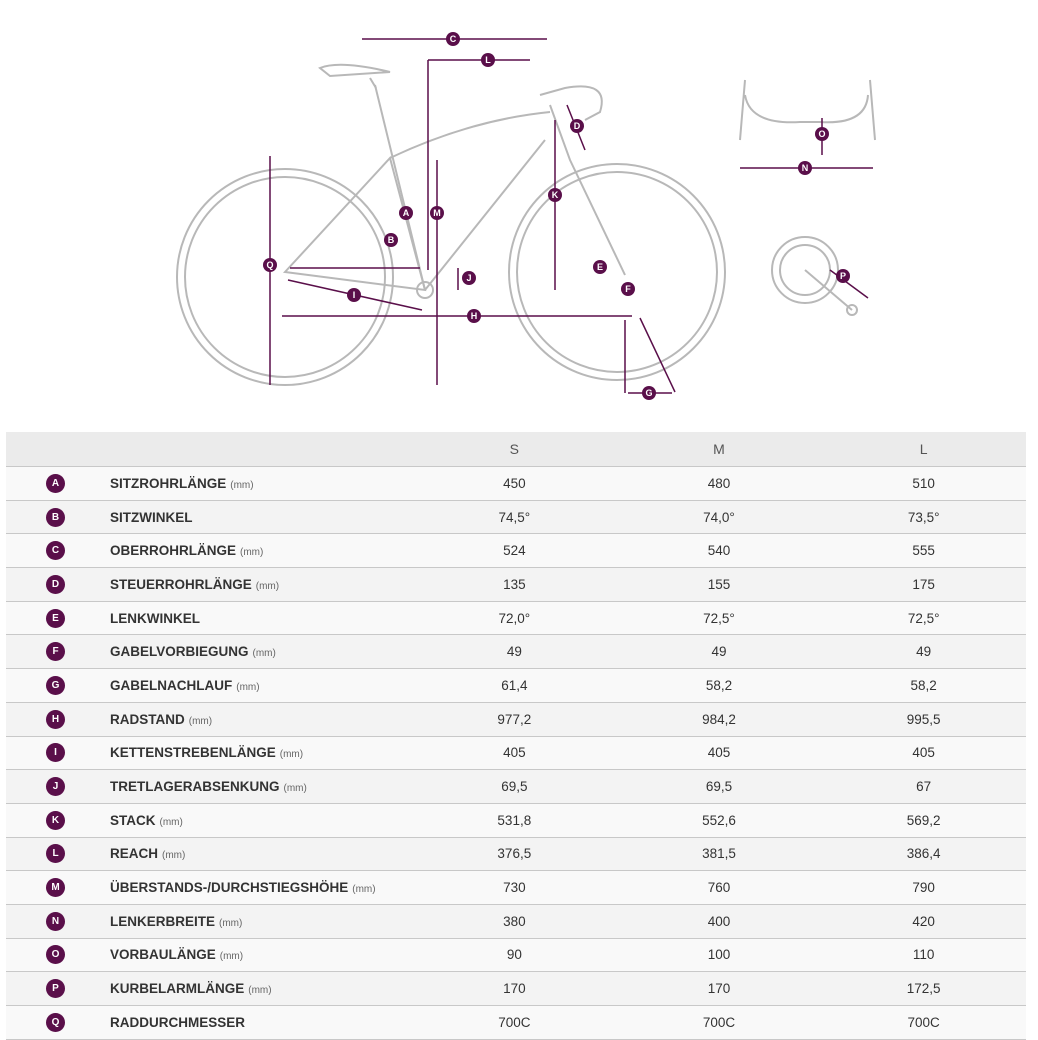 This screenshot has height=1040, width=1038. What do you see at coordinates (181, 584) in the screenshot?
I see `measurement-name: STEUERROHRLÄNGE` at bounding box center [181, 584].